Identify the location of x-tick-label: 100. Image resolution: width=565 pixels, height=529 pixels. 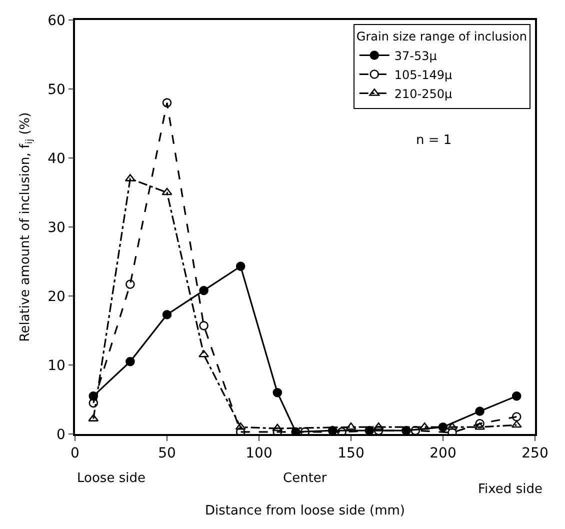
(259, 454).